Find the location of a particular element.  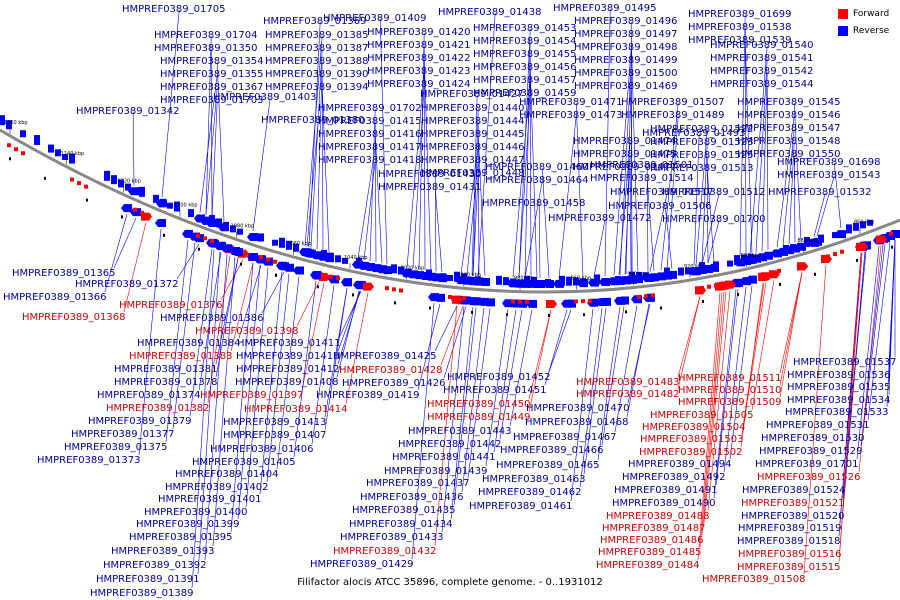

gene-label: HMPREF0389_01413 is located at coordinates (274, 422).